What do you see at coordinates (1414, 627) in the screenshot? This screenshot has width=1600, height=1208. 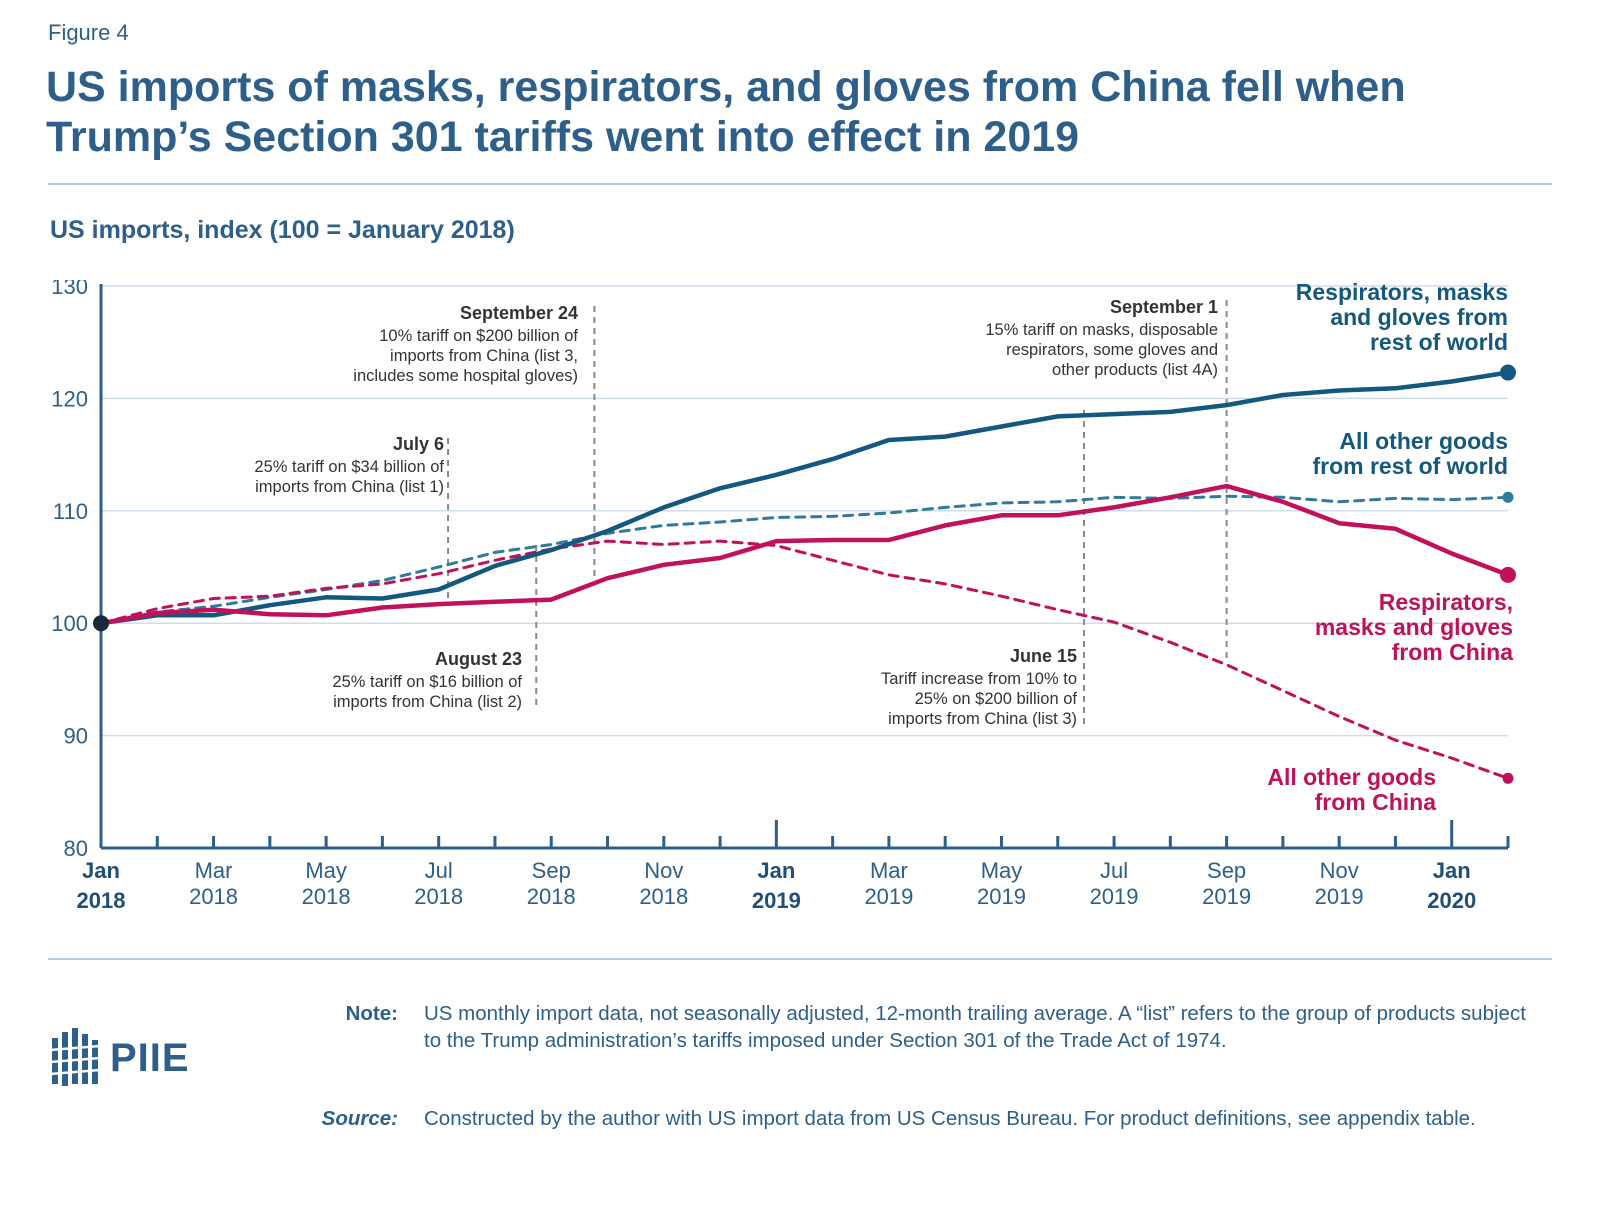 I see `series-label-2-1: masks and gloves` at bounding box center [1414, 627].